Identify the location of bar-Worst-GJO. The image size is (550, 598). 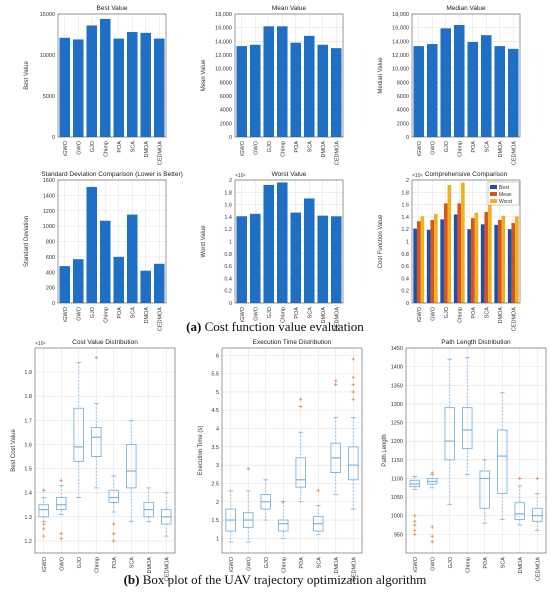
(449, 243).